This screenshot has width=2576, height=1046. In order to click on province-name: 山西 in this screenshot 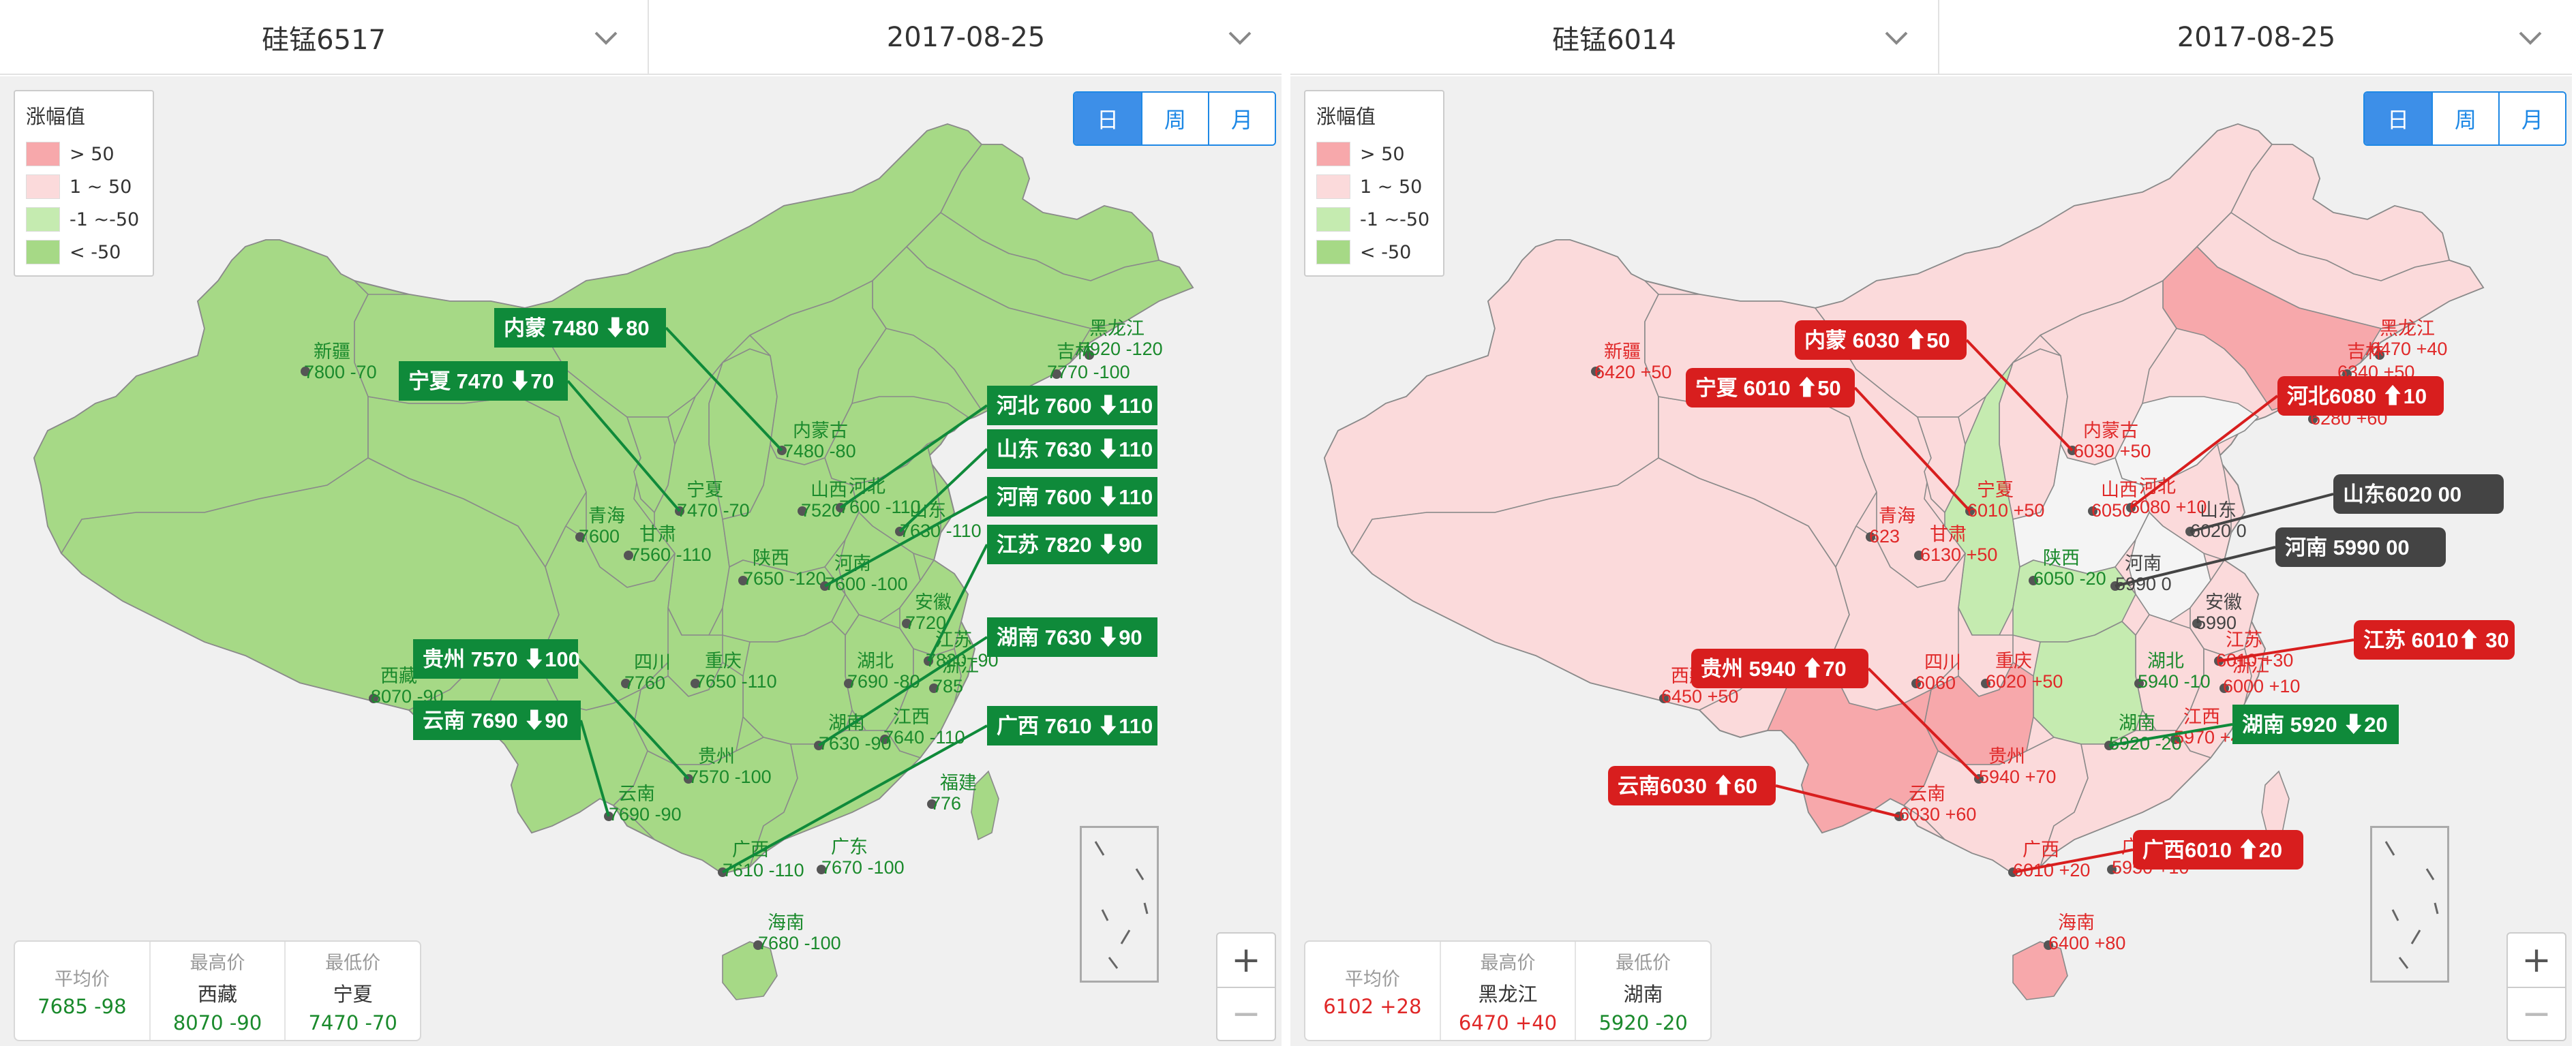, I will do `click(2119, 490)`.